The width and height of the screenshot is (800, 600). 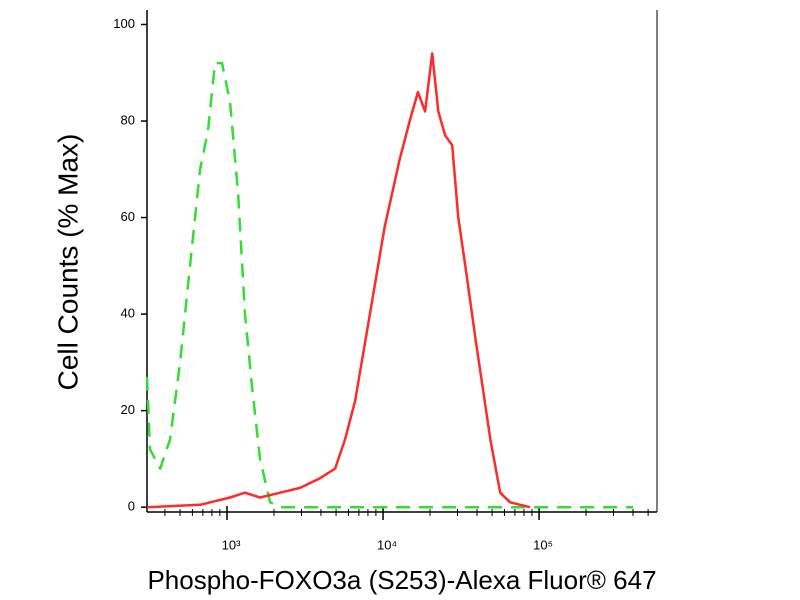 What do you see at coordinates (231, 544) in the screenshot?
I see `x-tick-label: 10³` at bounding box center [231, 544].